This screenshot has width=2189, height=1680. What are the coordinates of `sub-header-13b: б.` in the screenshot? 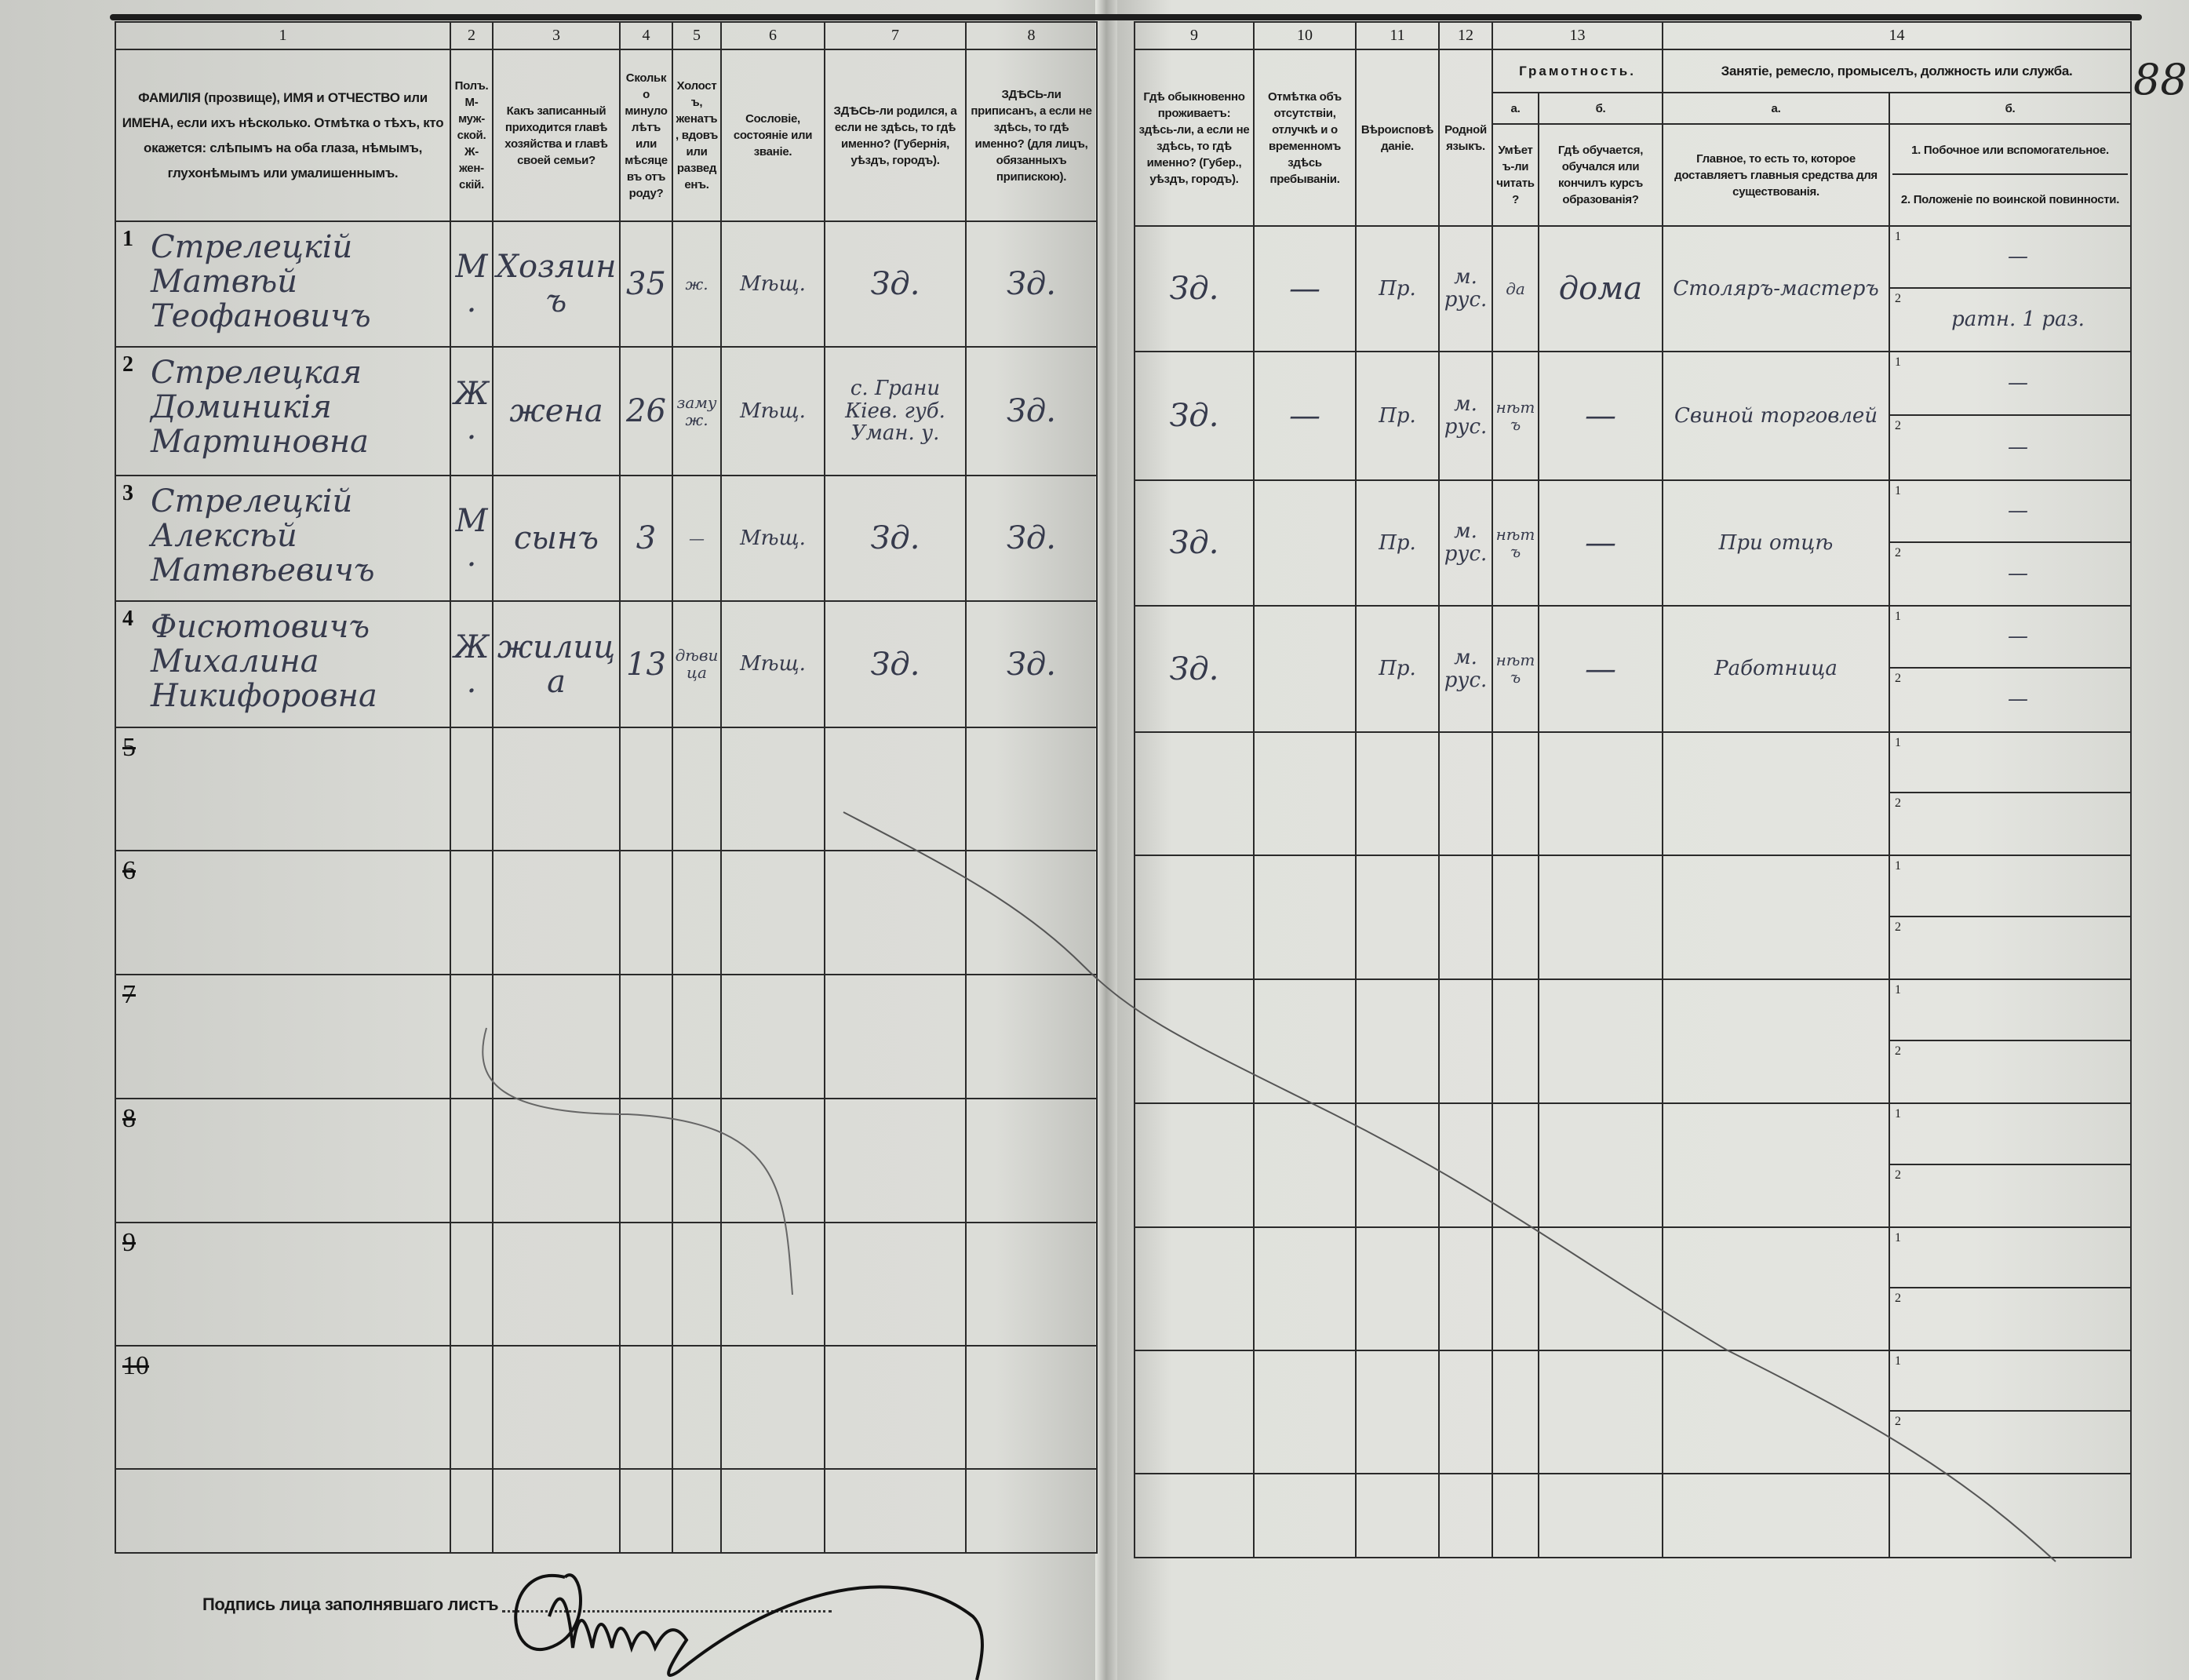 It's located at (1600, 108).